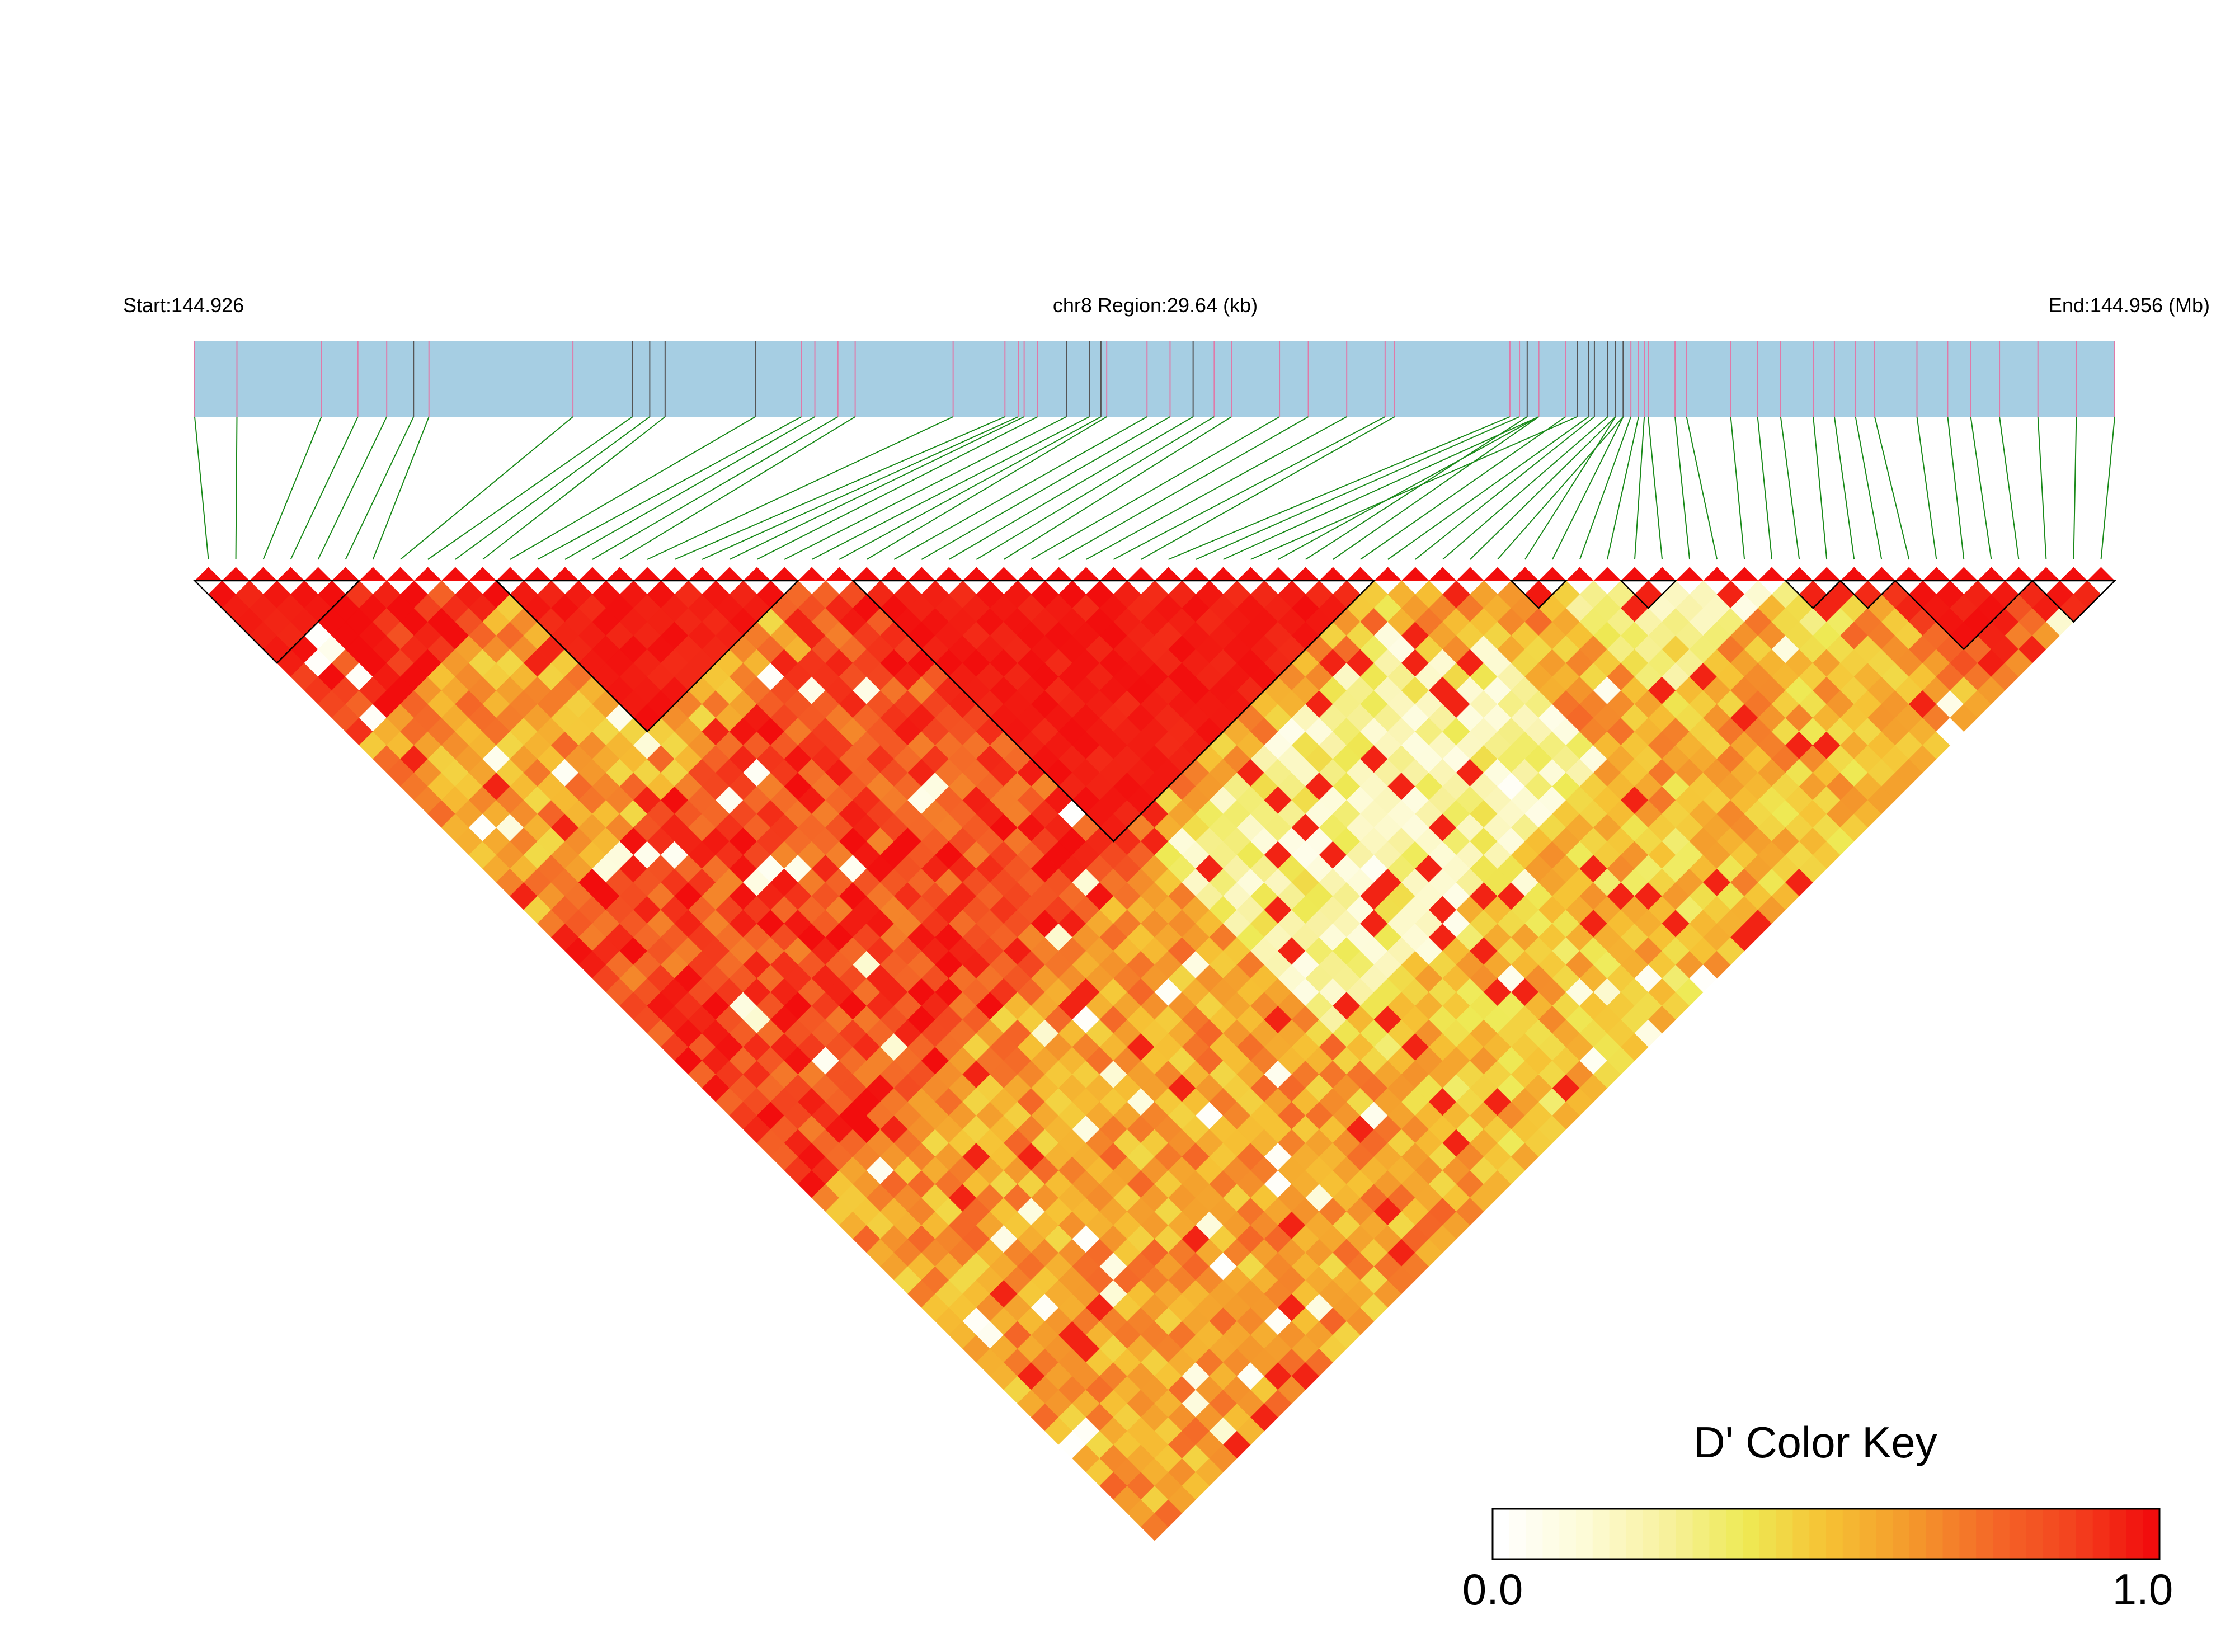 The height and width of the screenshot is (1652, 2235). What do you see at coordinates (1154, 379) in the screenshot?
I see `snp-position-markers` at bounding box center [1154, 379].